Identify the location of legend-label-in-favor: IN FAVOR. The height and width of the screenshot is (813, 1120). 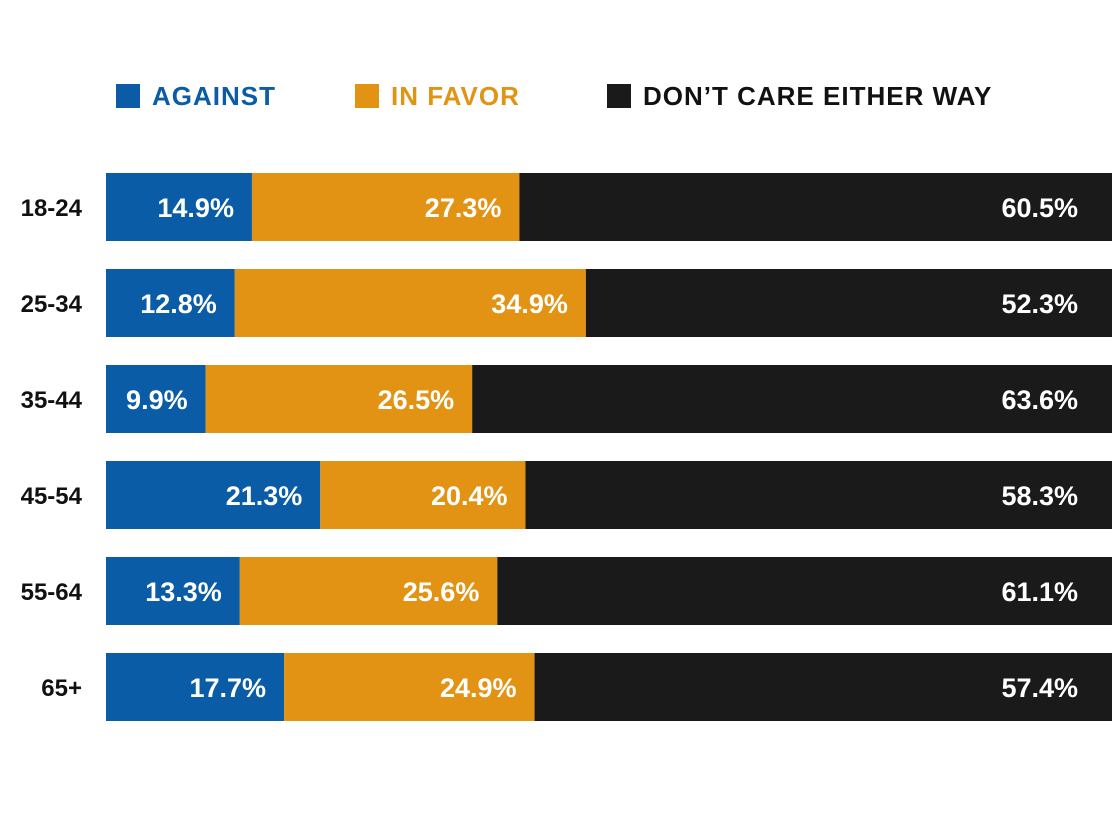
(455, 96).